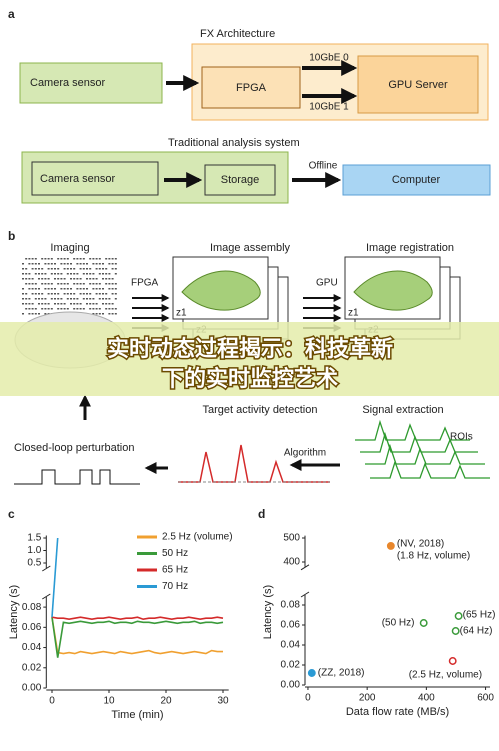  Describe the element at coordinates (485, 698) in the screenshot. I see `x-tick-label: 600` at that location.